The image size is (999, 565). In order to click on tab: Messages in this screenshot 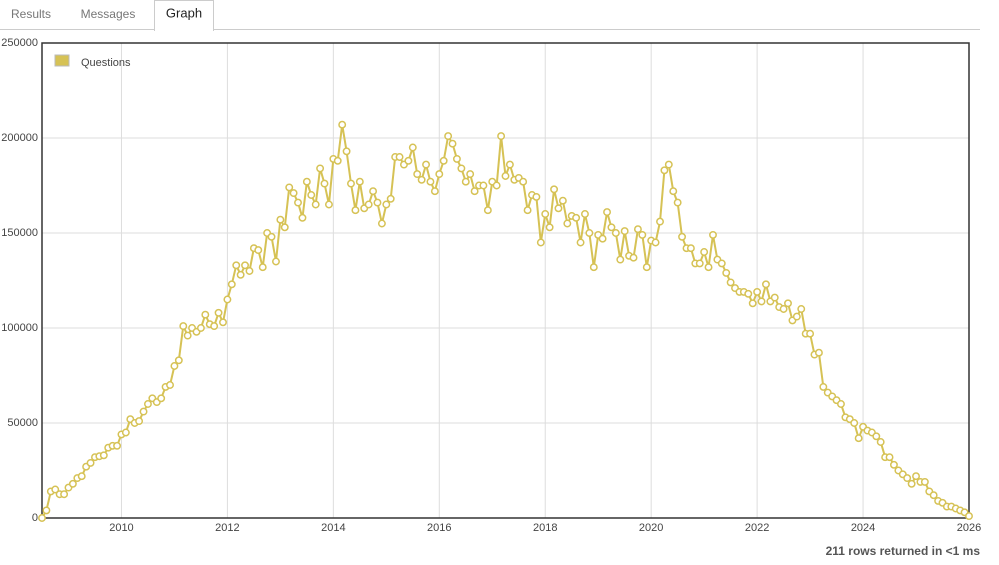, I will do `click(108, 14)`.